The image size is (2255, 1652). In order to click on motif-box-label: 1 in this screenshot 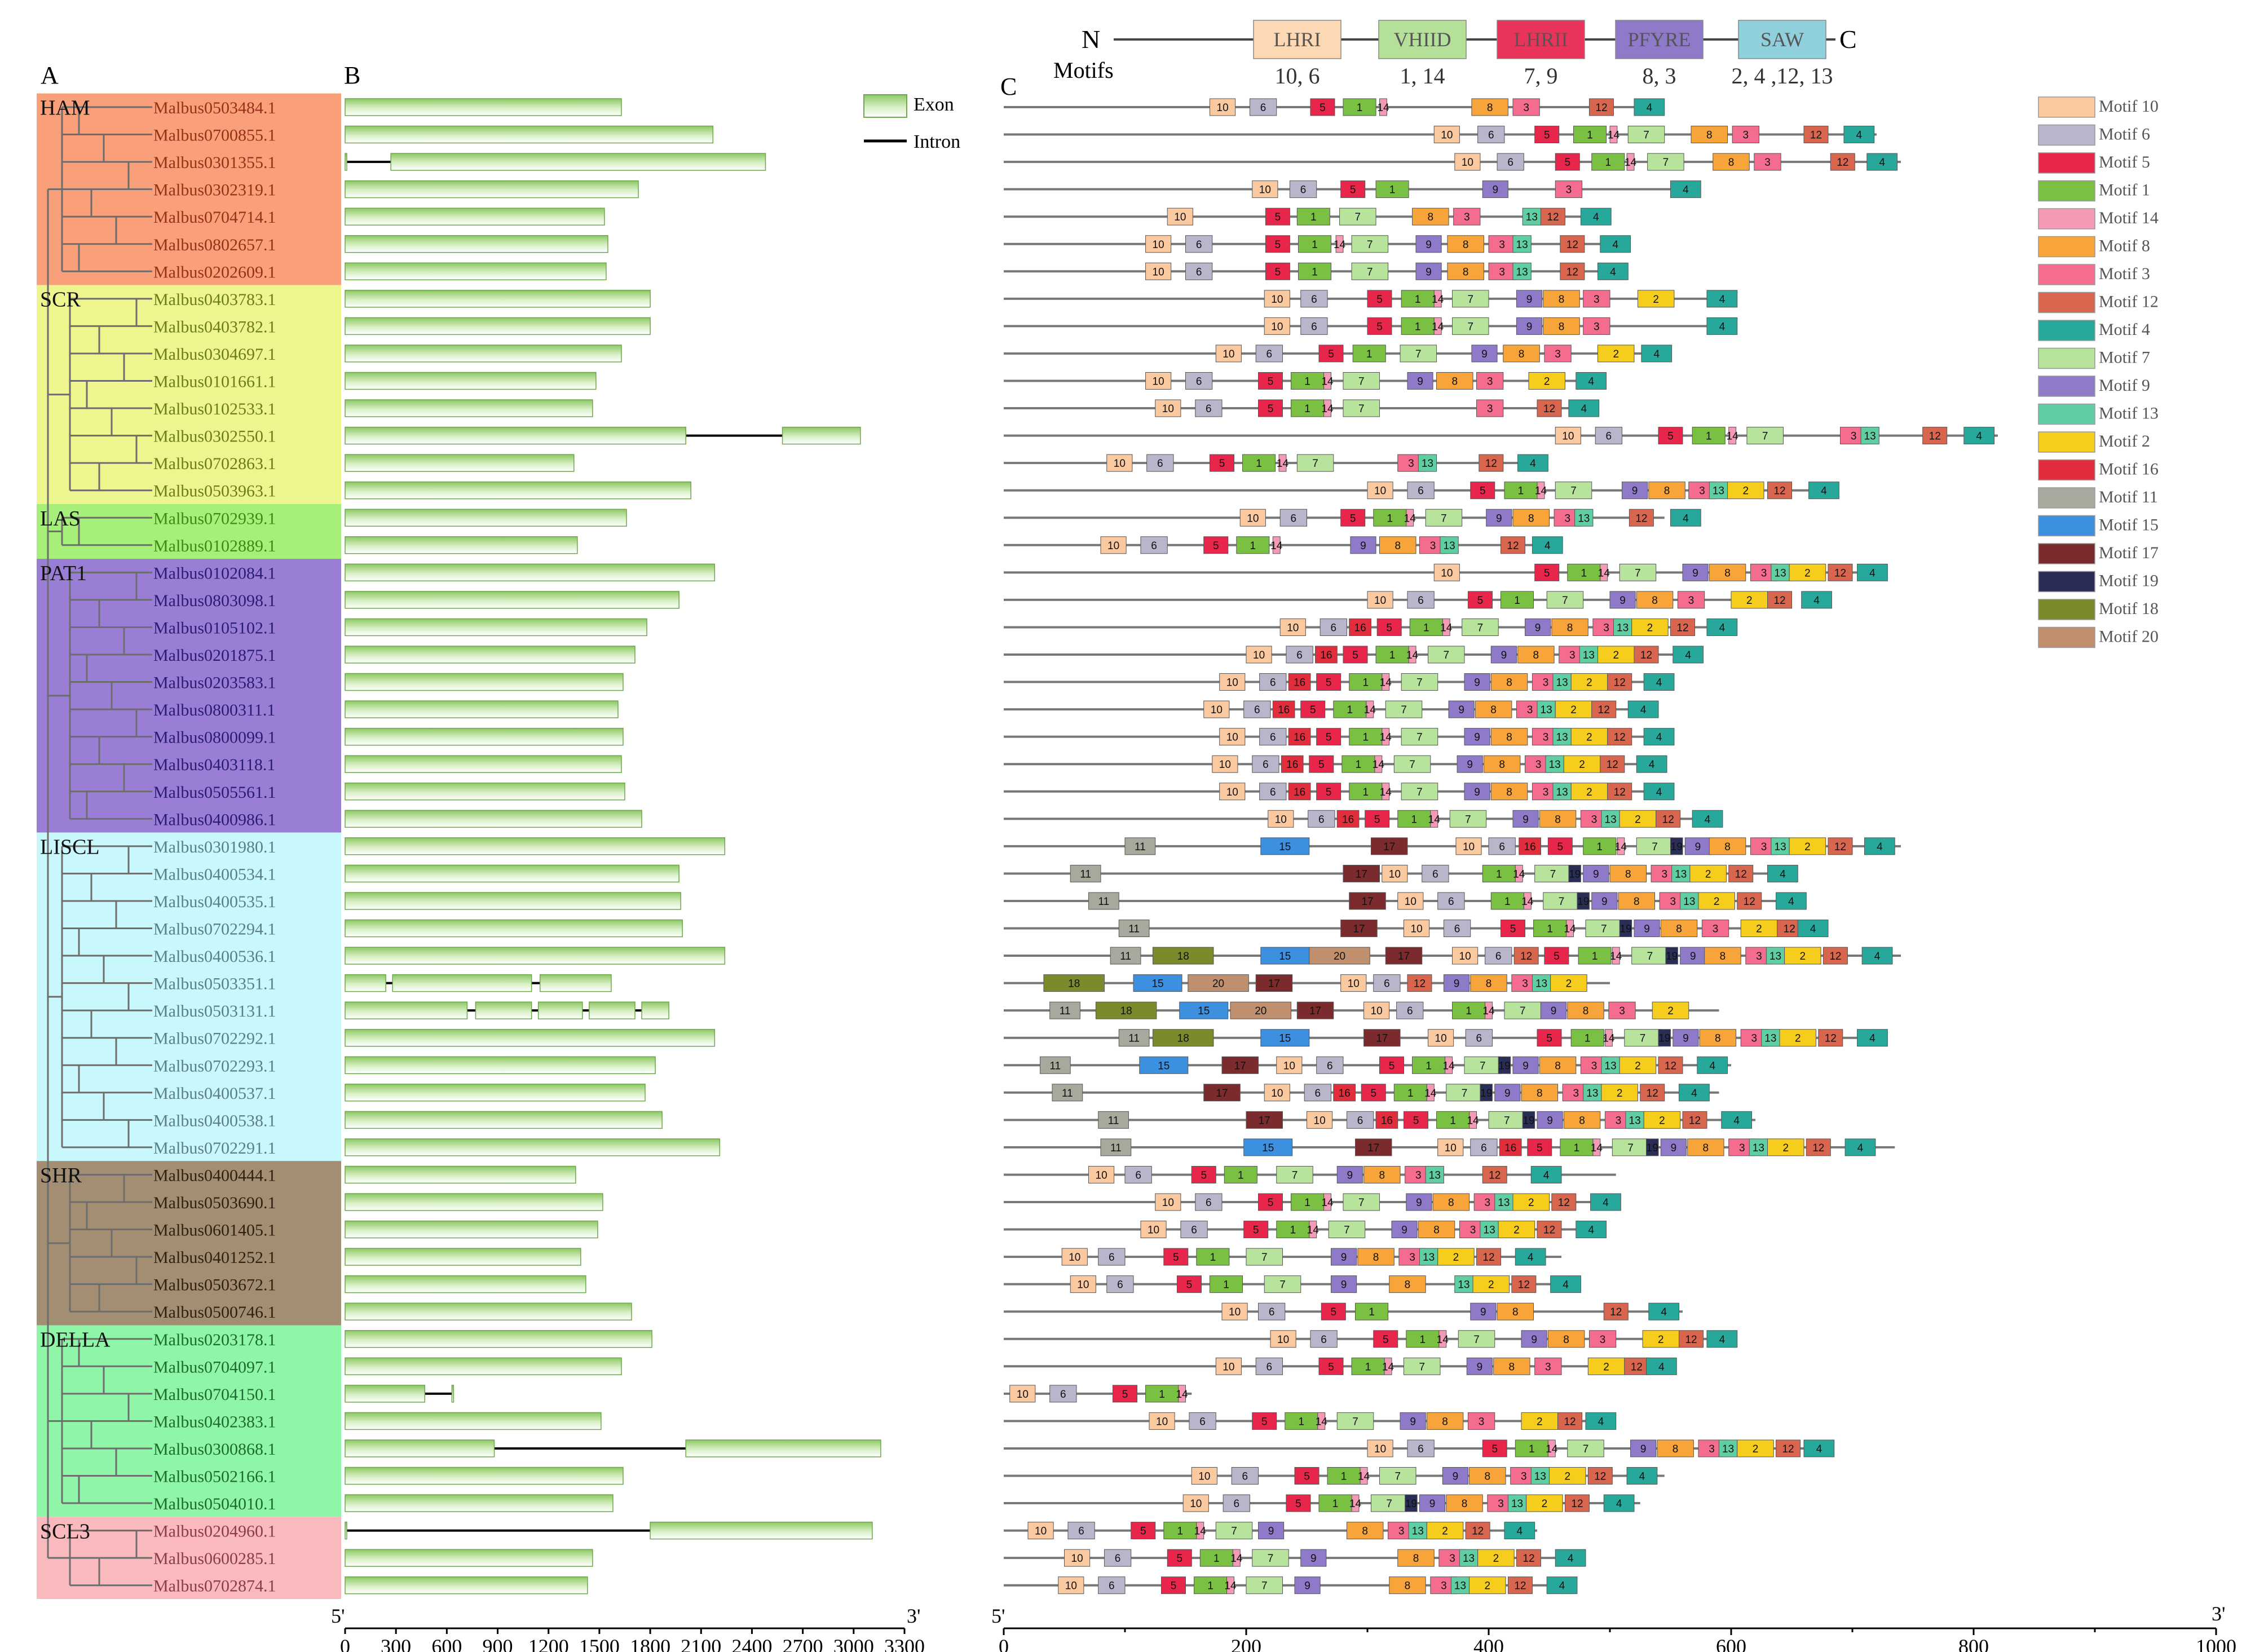, I will do `click(1180, 1532)`.